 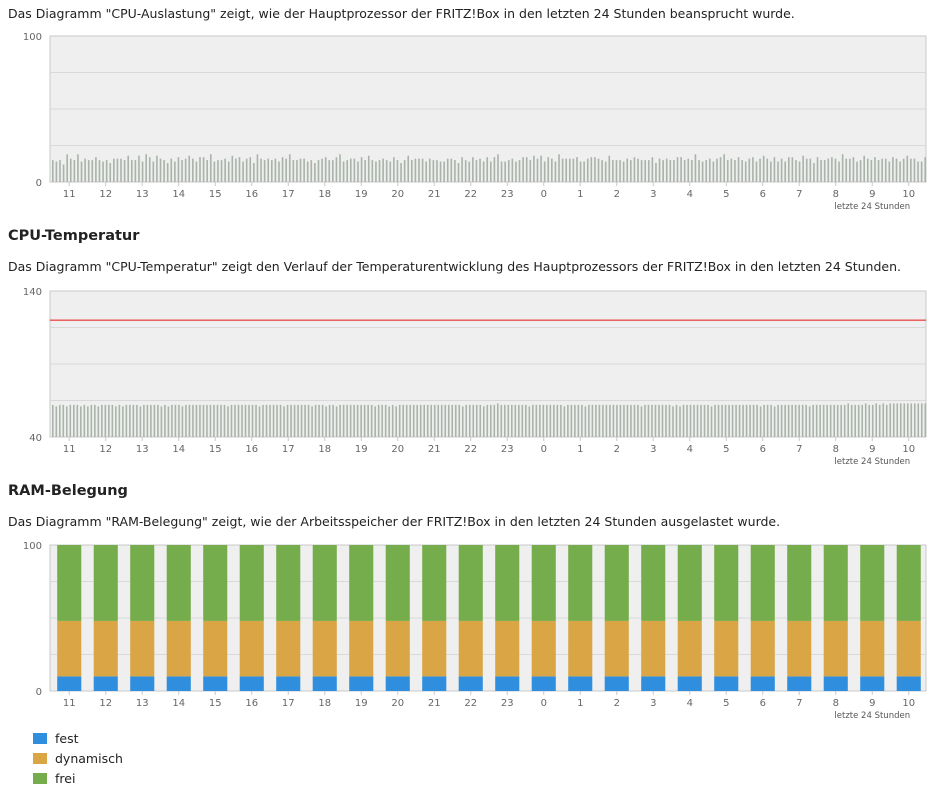 I want to click on legend-label-fest: fest, so click(x=67, y=738).